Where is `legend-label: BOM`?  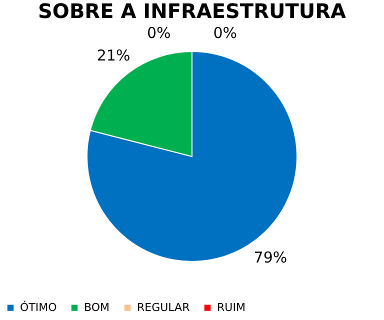
legend-label: BOM is located at coordinates (97, 307).